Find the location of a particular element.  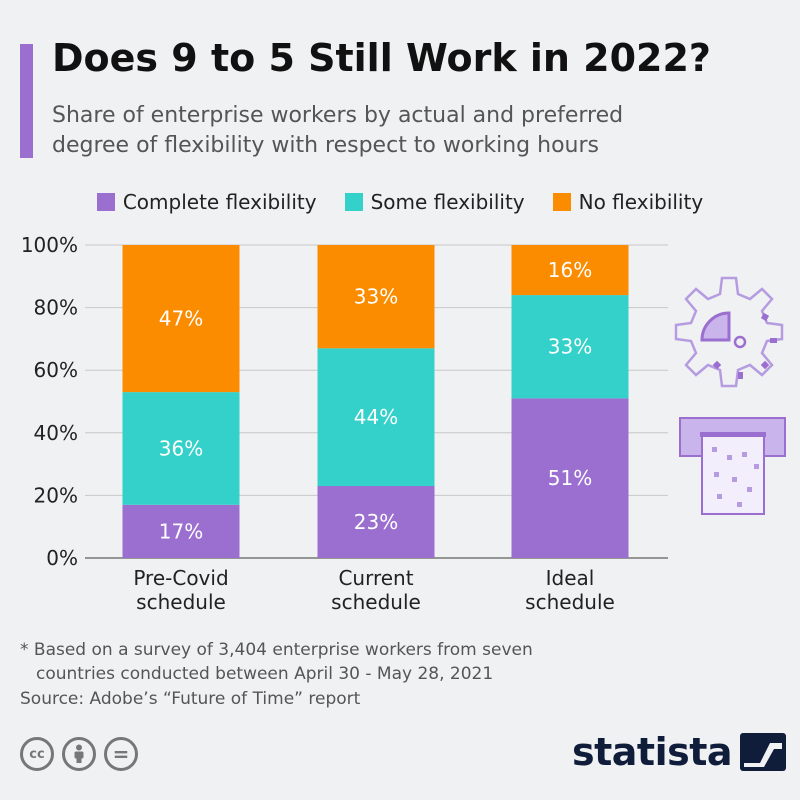

x-tick-label-0-0: Pre-Covid is located at coordinates (180, 578).